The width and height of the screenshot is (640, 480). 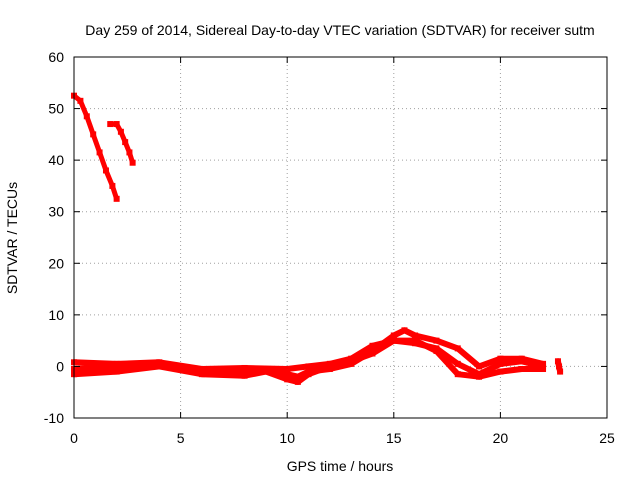 I want to click on x-tick-label: 5, so click(x=181, y=438).